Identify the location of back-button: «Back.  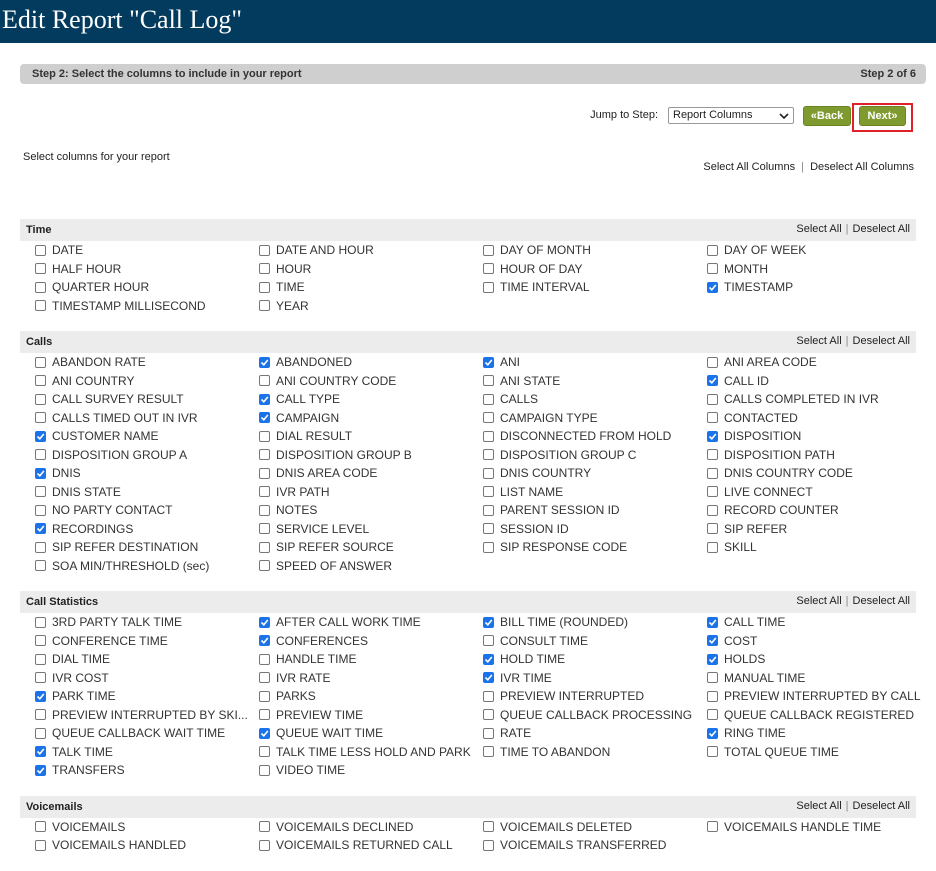
(827, 116).